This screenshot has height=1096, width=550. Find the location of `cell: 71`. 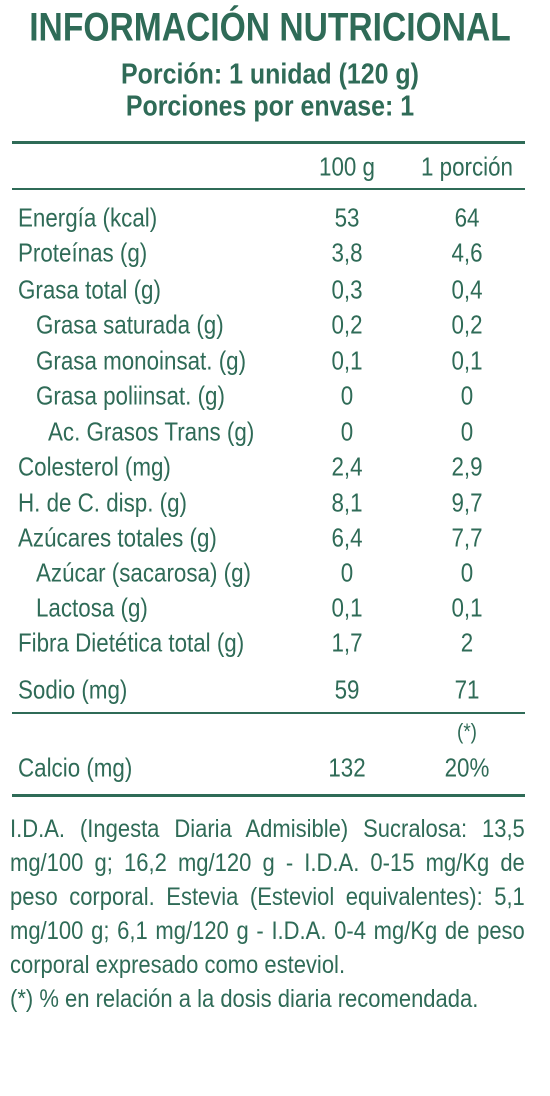

cell: 71 is located at coordinates (467, 689).